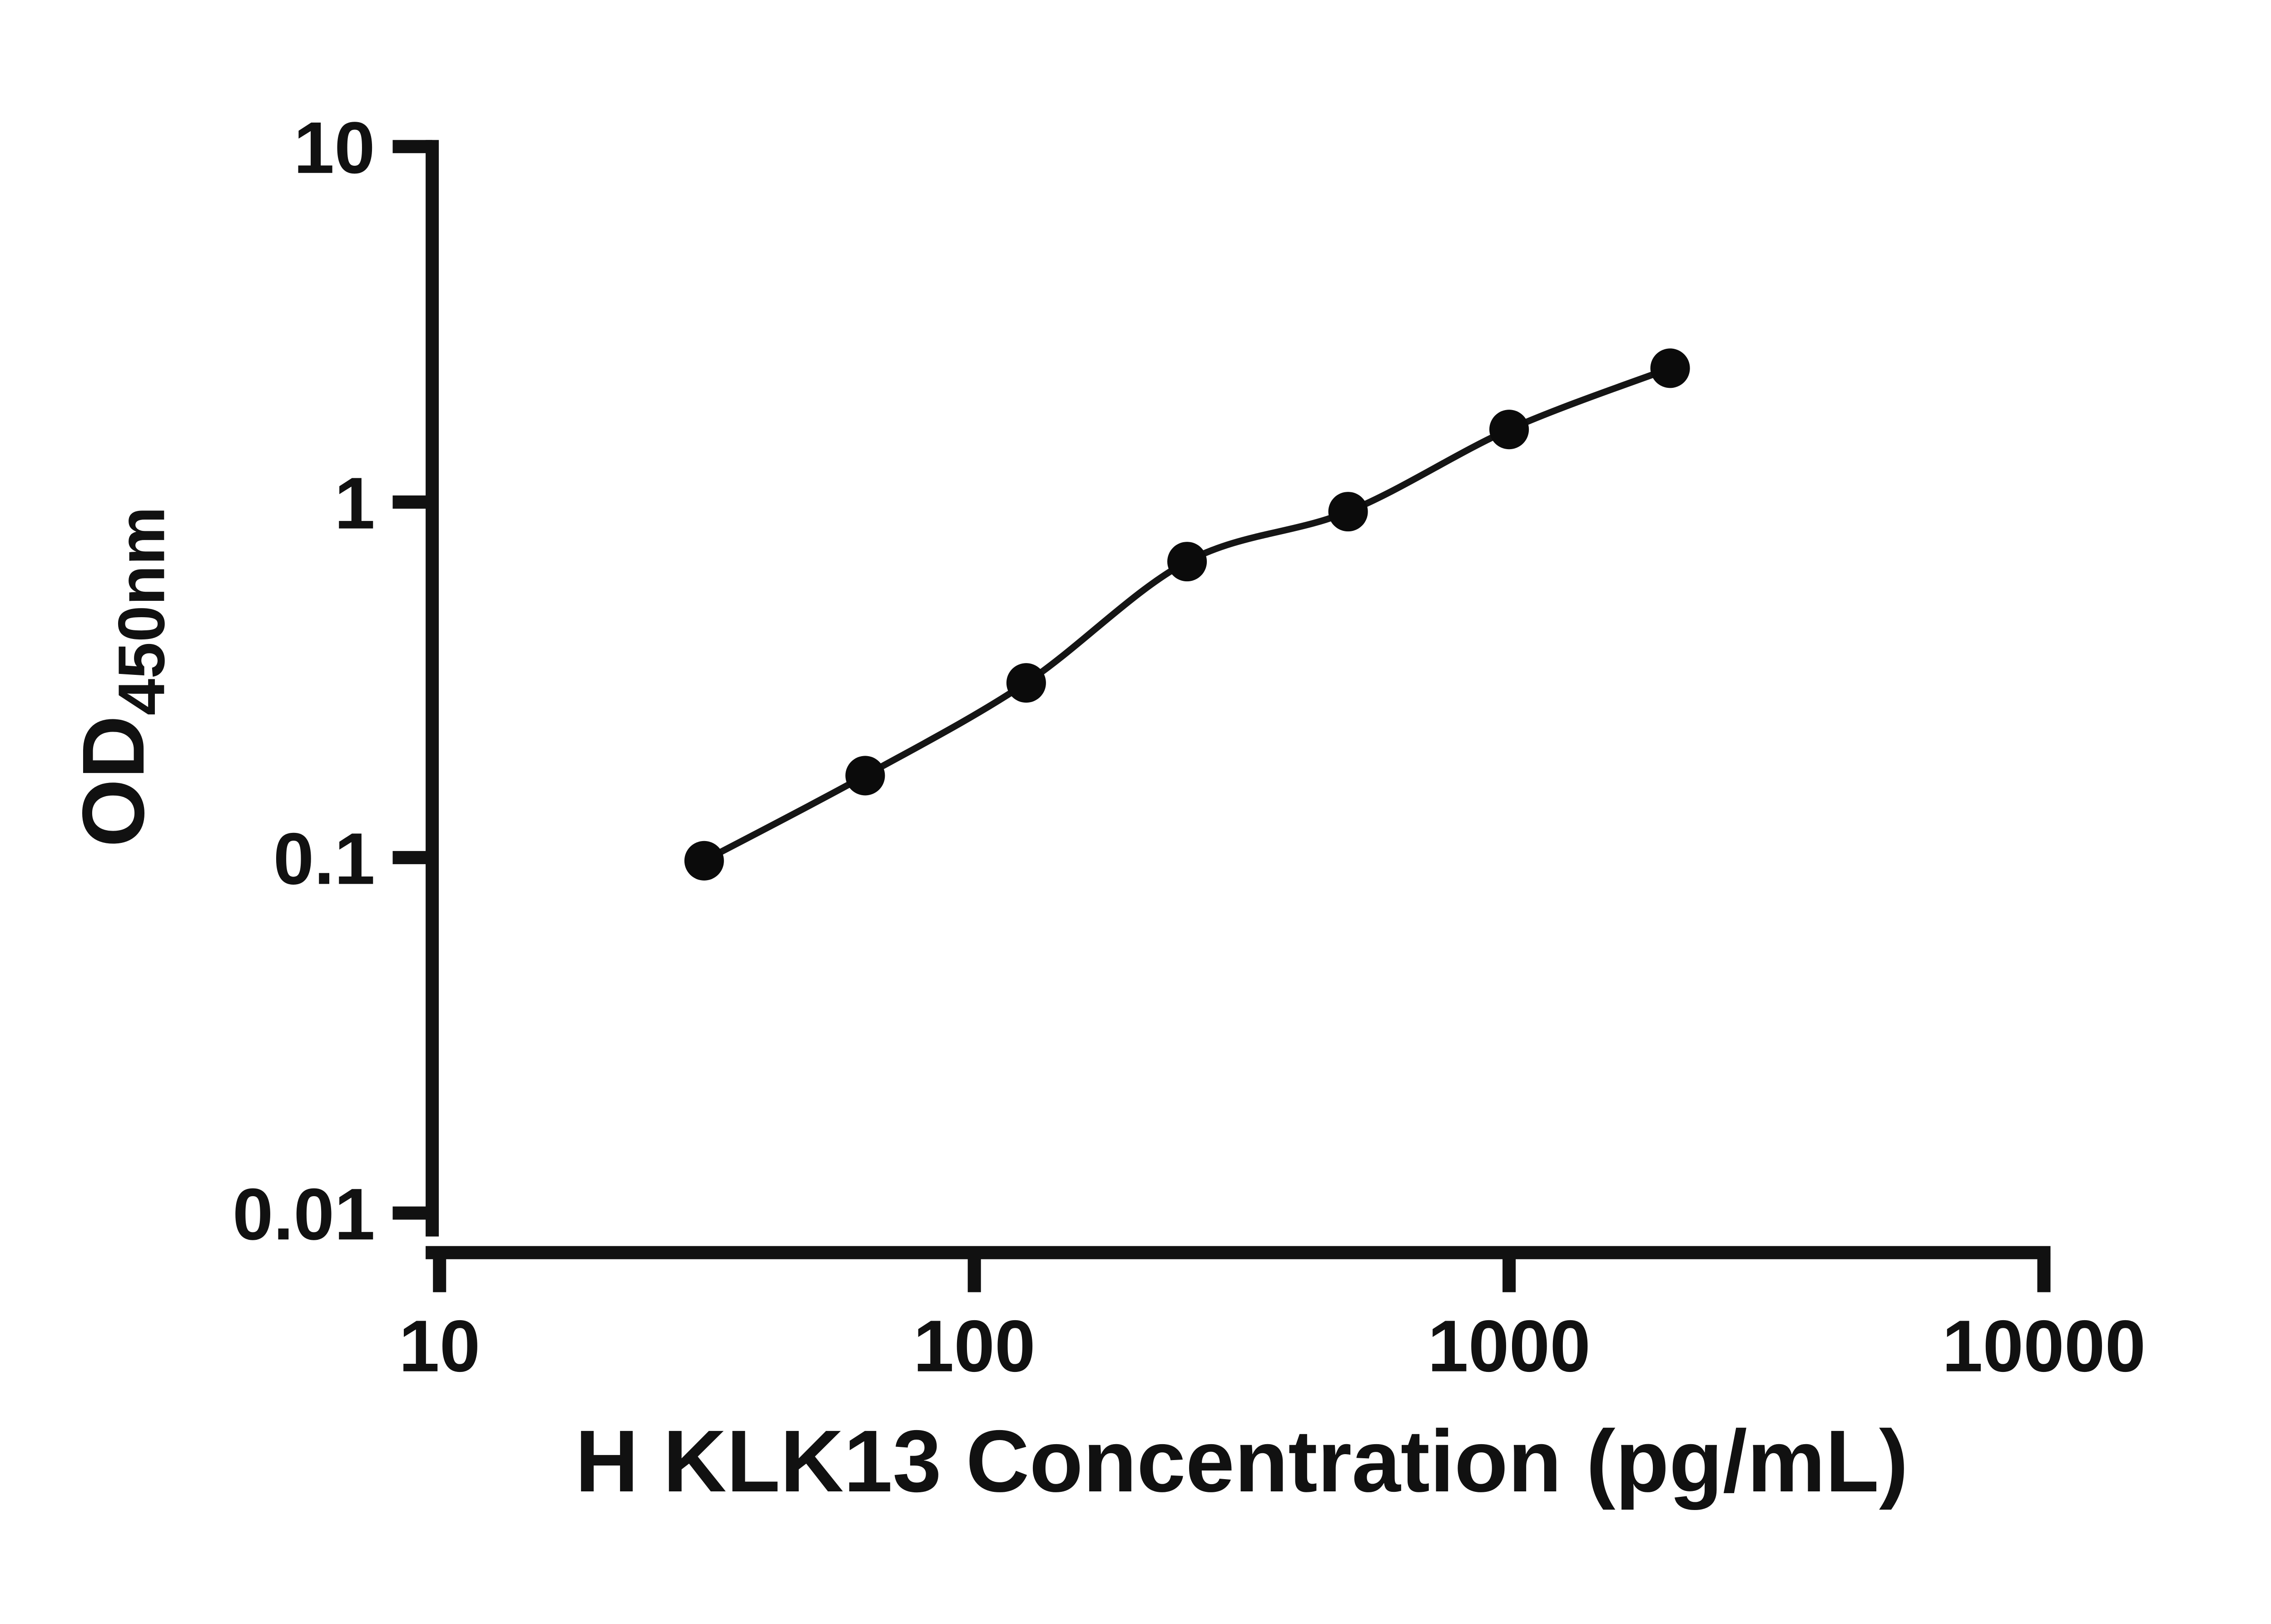 The width and height of the screenshot is (2271, 1624). What do you see at coordinates (1241, 1461) in the screenshot?
I see `x-axis-title: H KLK13 Concentration (pg/mL)` at bounding box center [1241, 1461].